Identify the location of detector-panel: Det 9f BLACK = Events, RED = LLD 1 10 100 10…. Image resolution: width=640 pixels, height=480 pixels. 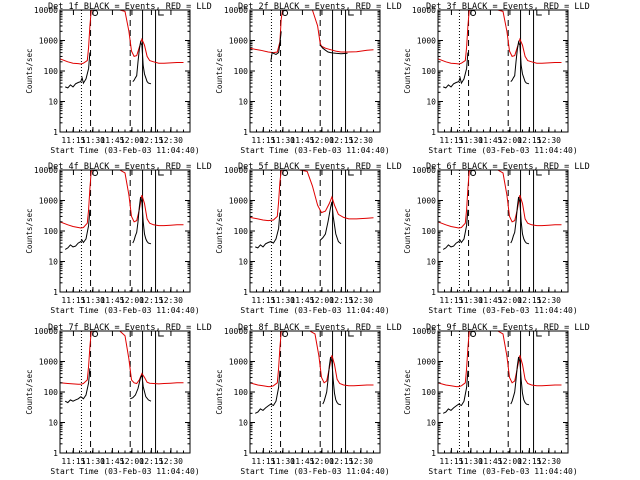
(496, 399).